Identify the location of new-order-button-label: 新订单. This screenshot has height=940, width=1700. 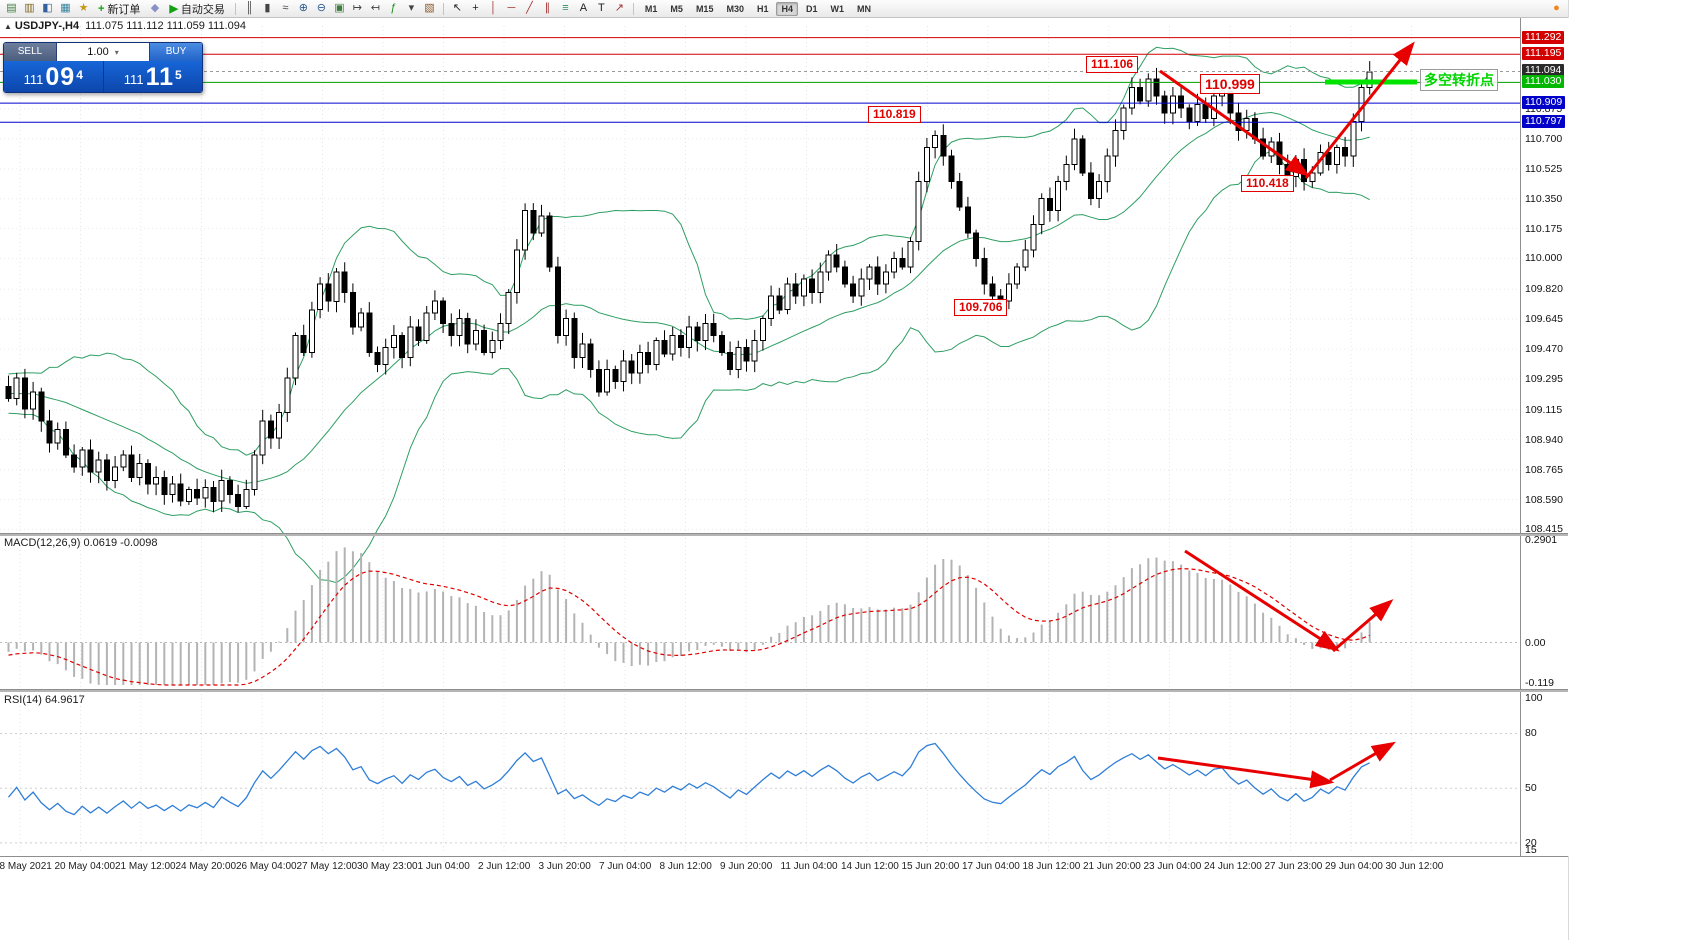
(124, 9).